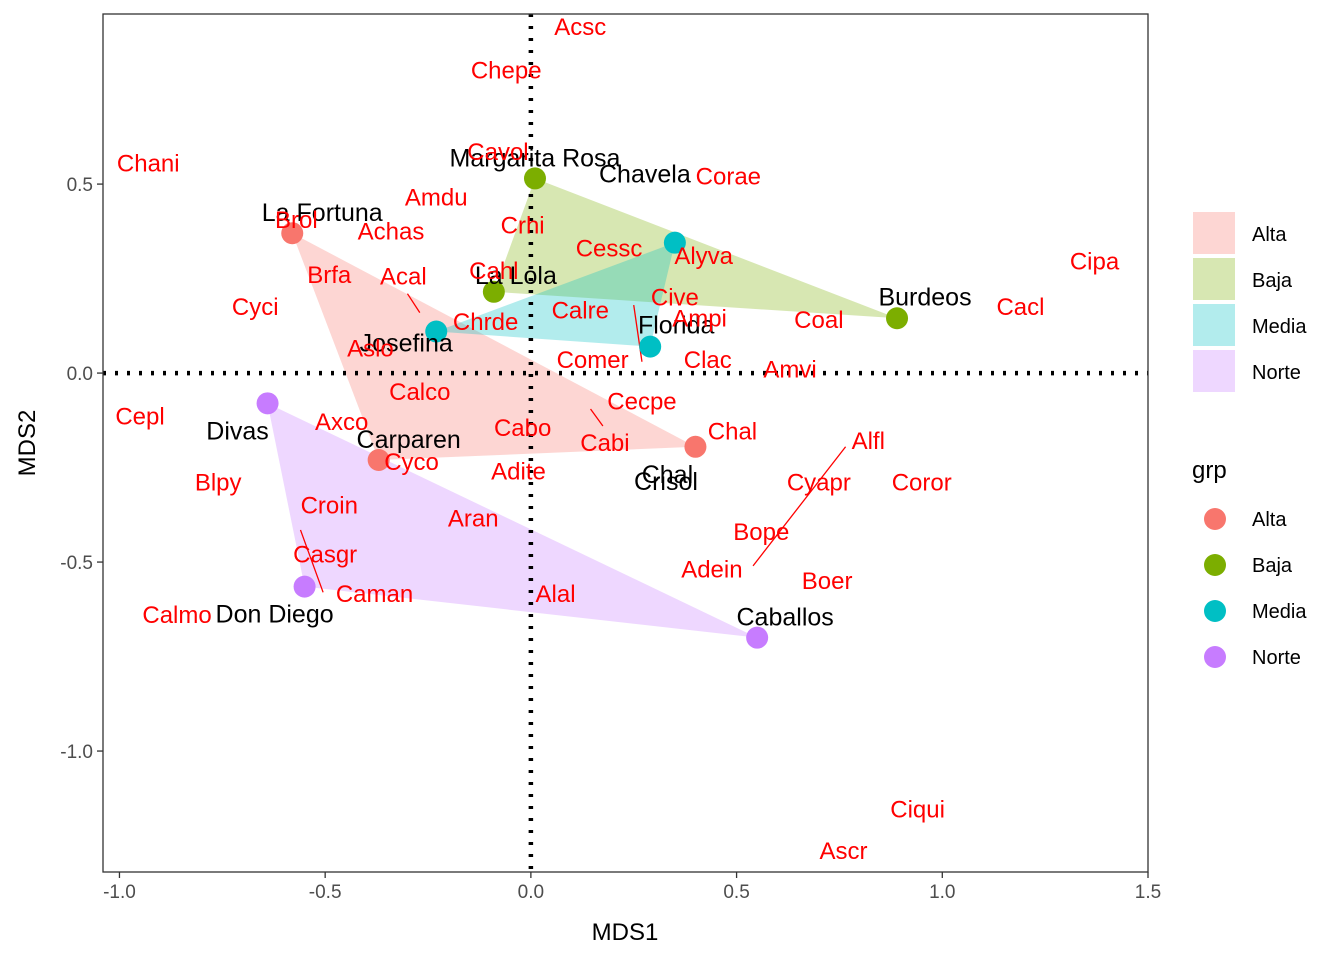 This screenshot has height=960, width=1344. I want to click on species-label: Boer, so click(827, 581).